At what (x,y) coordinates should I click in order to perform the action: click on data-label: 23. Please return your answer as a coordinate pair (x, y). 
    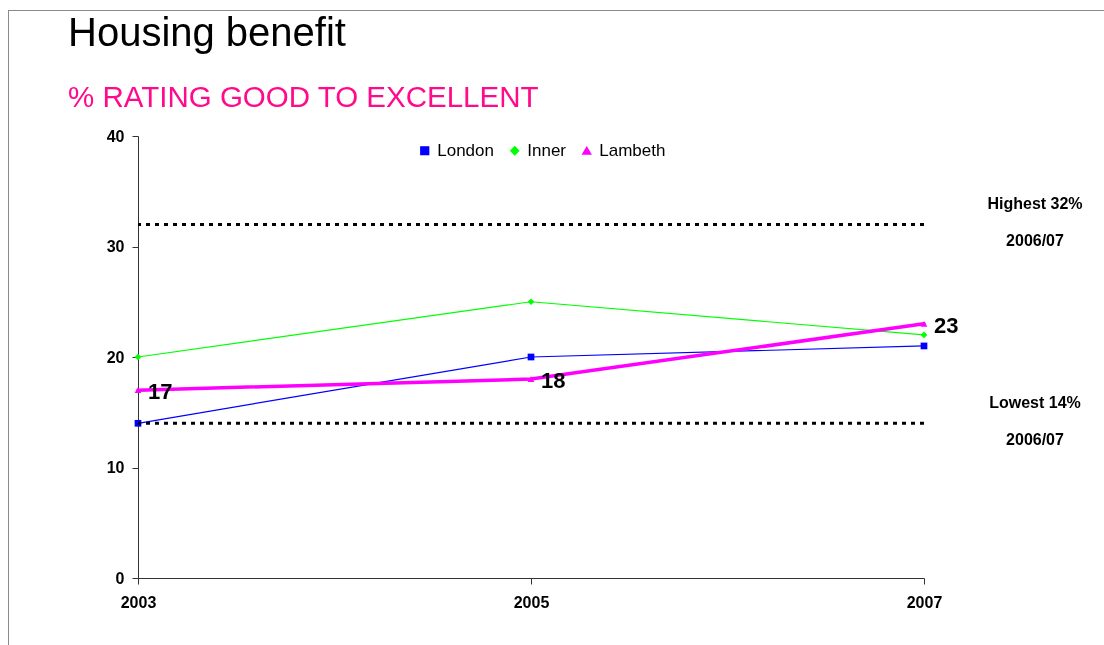
    Looking at the image, I should click on (946, 325).